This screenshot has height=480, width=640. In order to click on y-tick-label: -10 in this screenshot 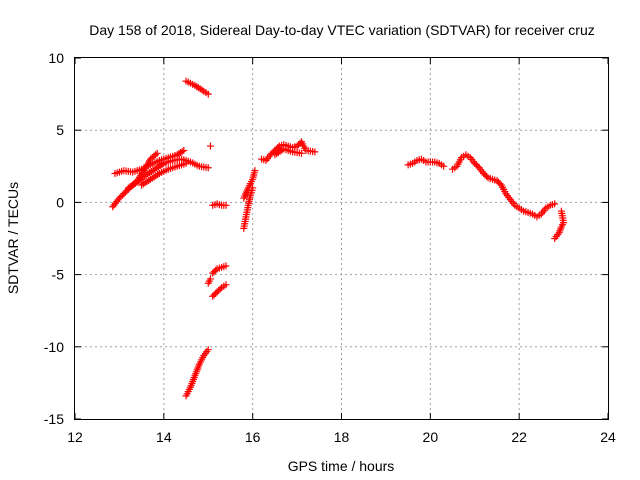, I will do `click(54, 347)`.